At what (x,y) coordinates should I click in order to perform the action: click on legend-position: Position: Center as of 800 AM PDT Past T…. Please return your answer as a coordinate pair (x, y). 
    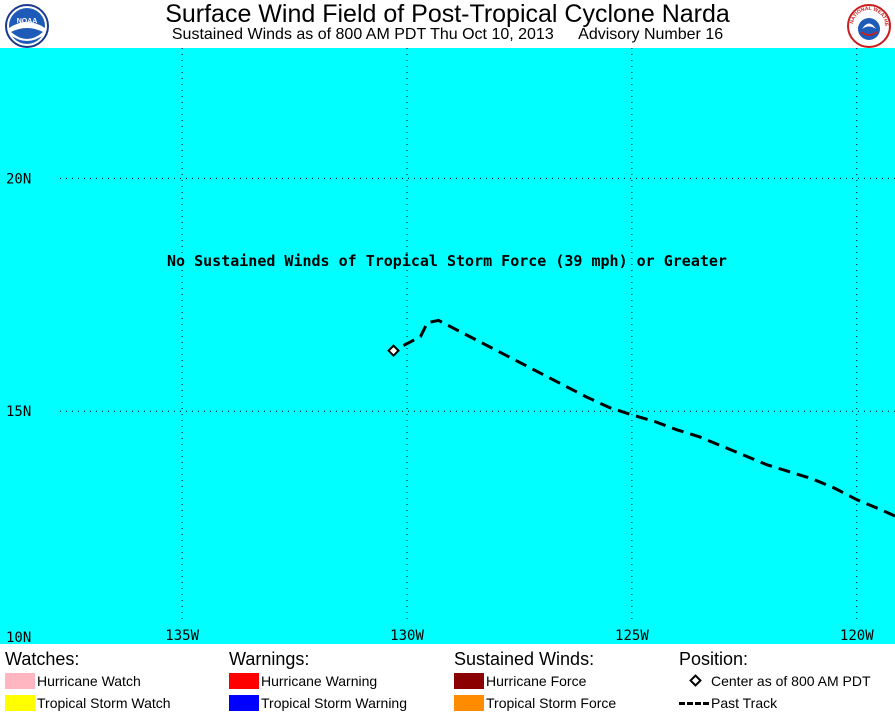
    Looking at the image, I should click on (775, 679).